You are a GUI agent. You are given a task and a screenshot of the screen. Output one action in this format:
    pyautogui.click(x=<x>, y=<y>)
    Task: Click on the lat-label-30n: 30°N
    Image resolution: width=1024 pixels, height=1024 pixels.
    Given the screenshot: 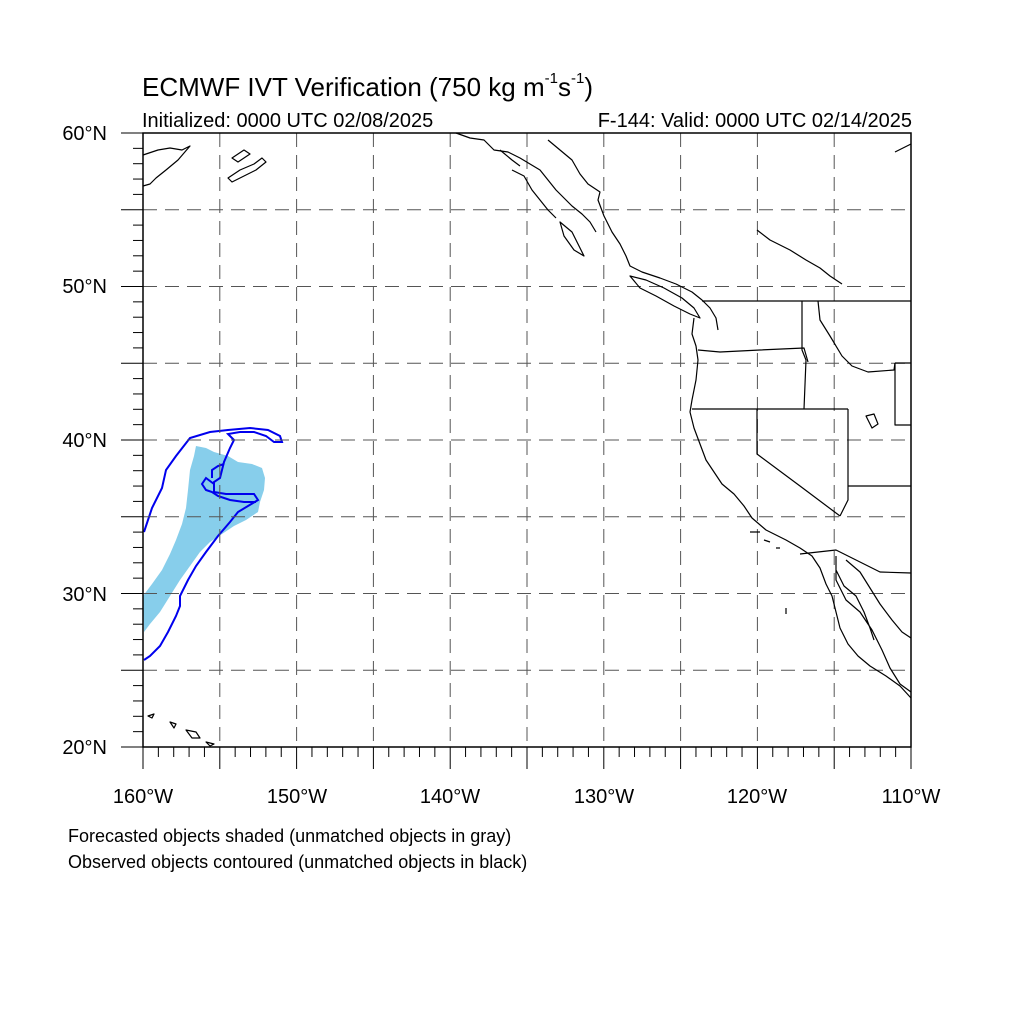 What is the action you would take?
    pyautogui.click(x=84, y=595)
    